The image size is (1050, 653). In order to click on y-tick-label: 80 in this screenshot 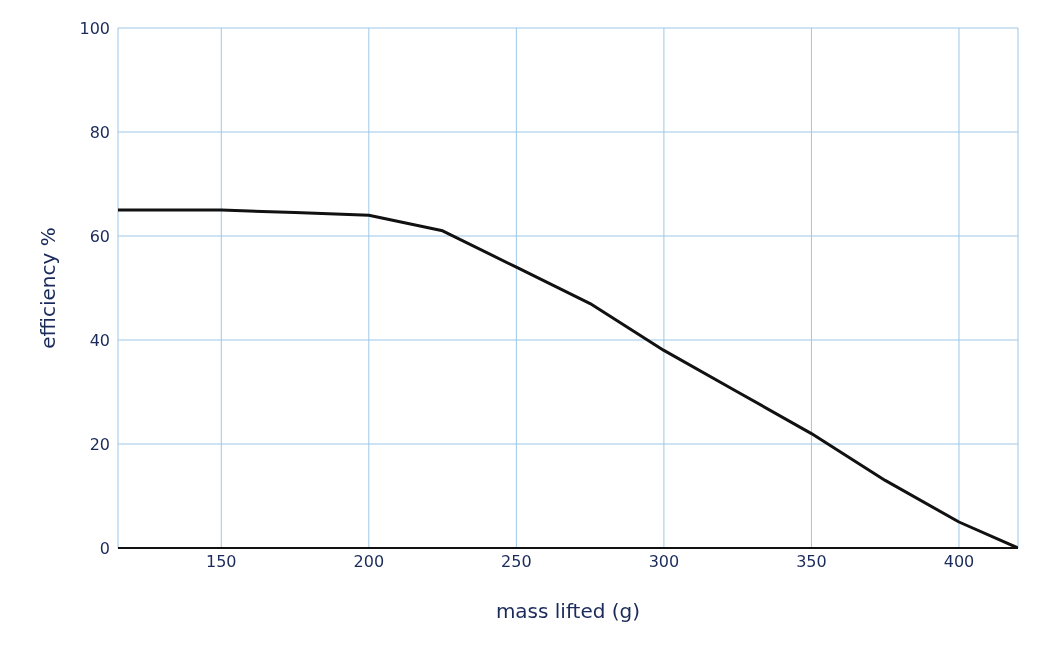, I will do `click(99, 132)`.